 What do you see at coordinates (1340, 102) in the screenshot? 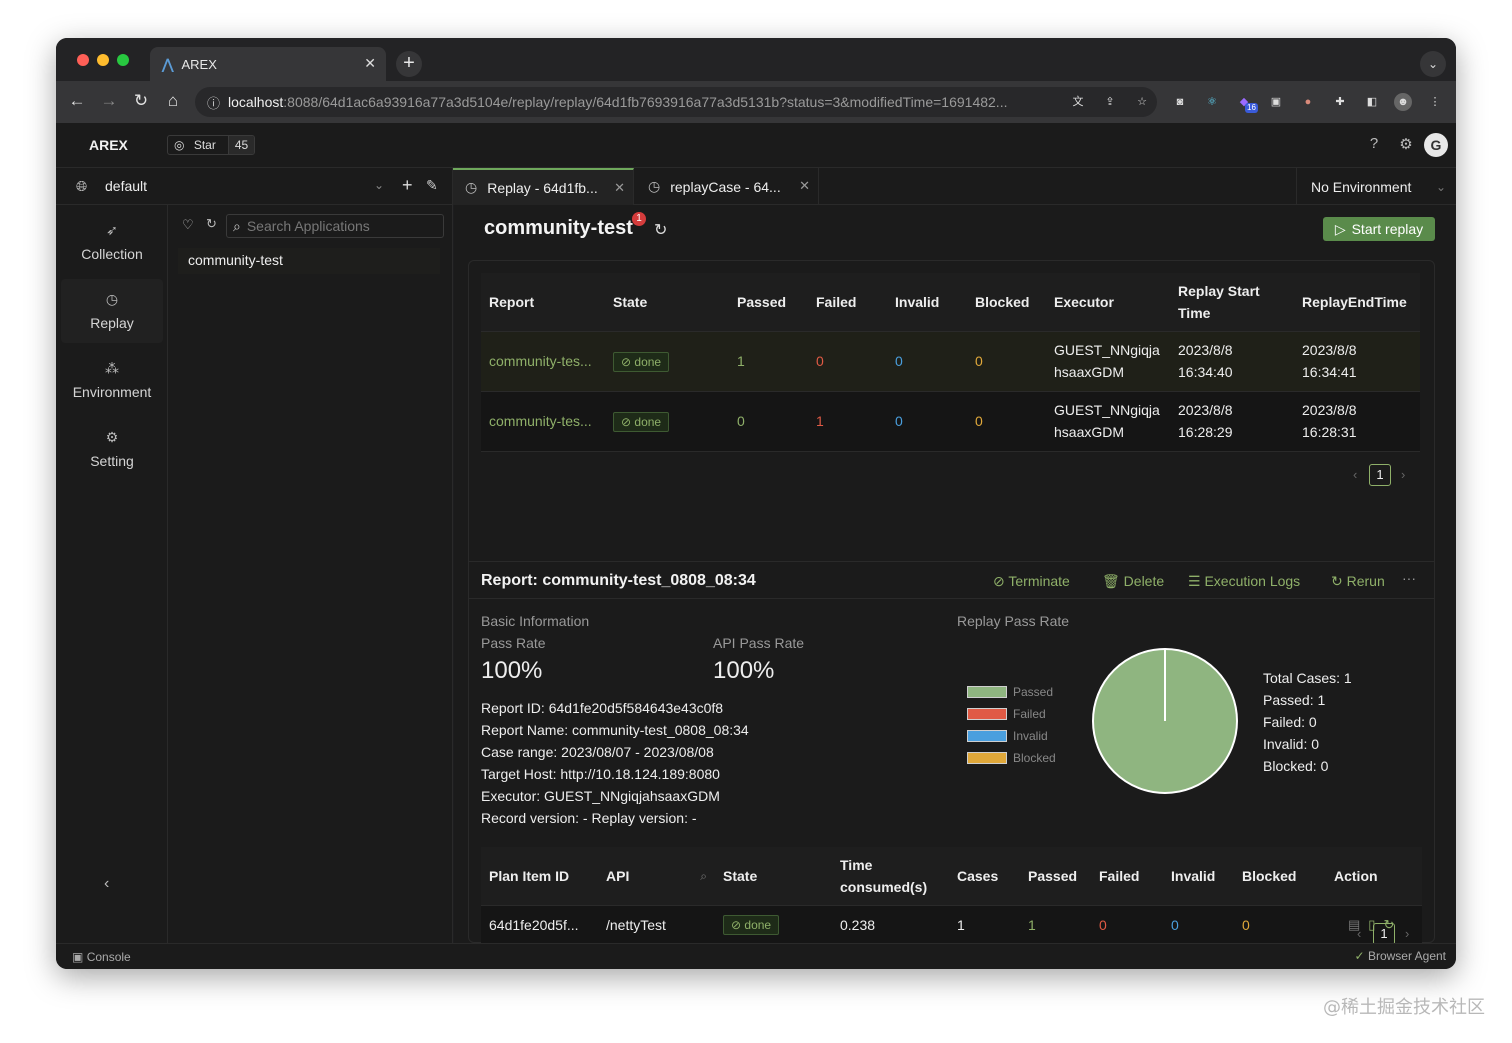
I see `extensions-puzzle-icon: ✚` at bounding box center [1340, 102].